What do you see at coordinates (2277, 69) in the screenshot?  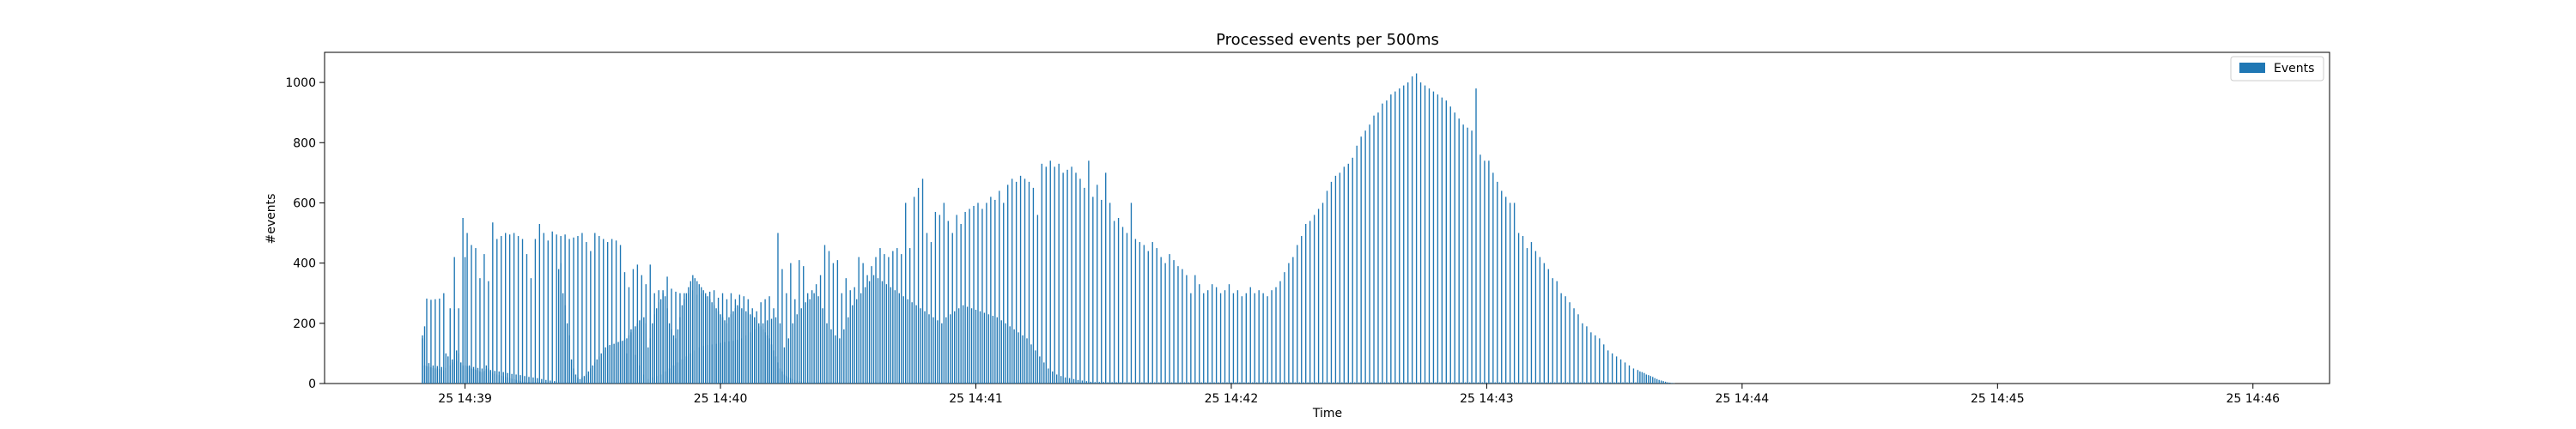 I see `legend: Events` at bounding box center [2277, 69].